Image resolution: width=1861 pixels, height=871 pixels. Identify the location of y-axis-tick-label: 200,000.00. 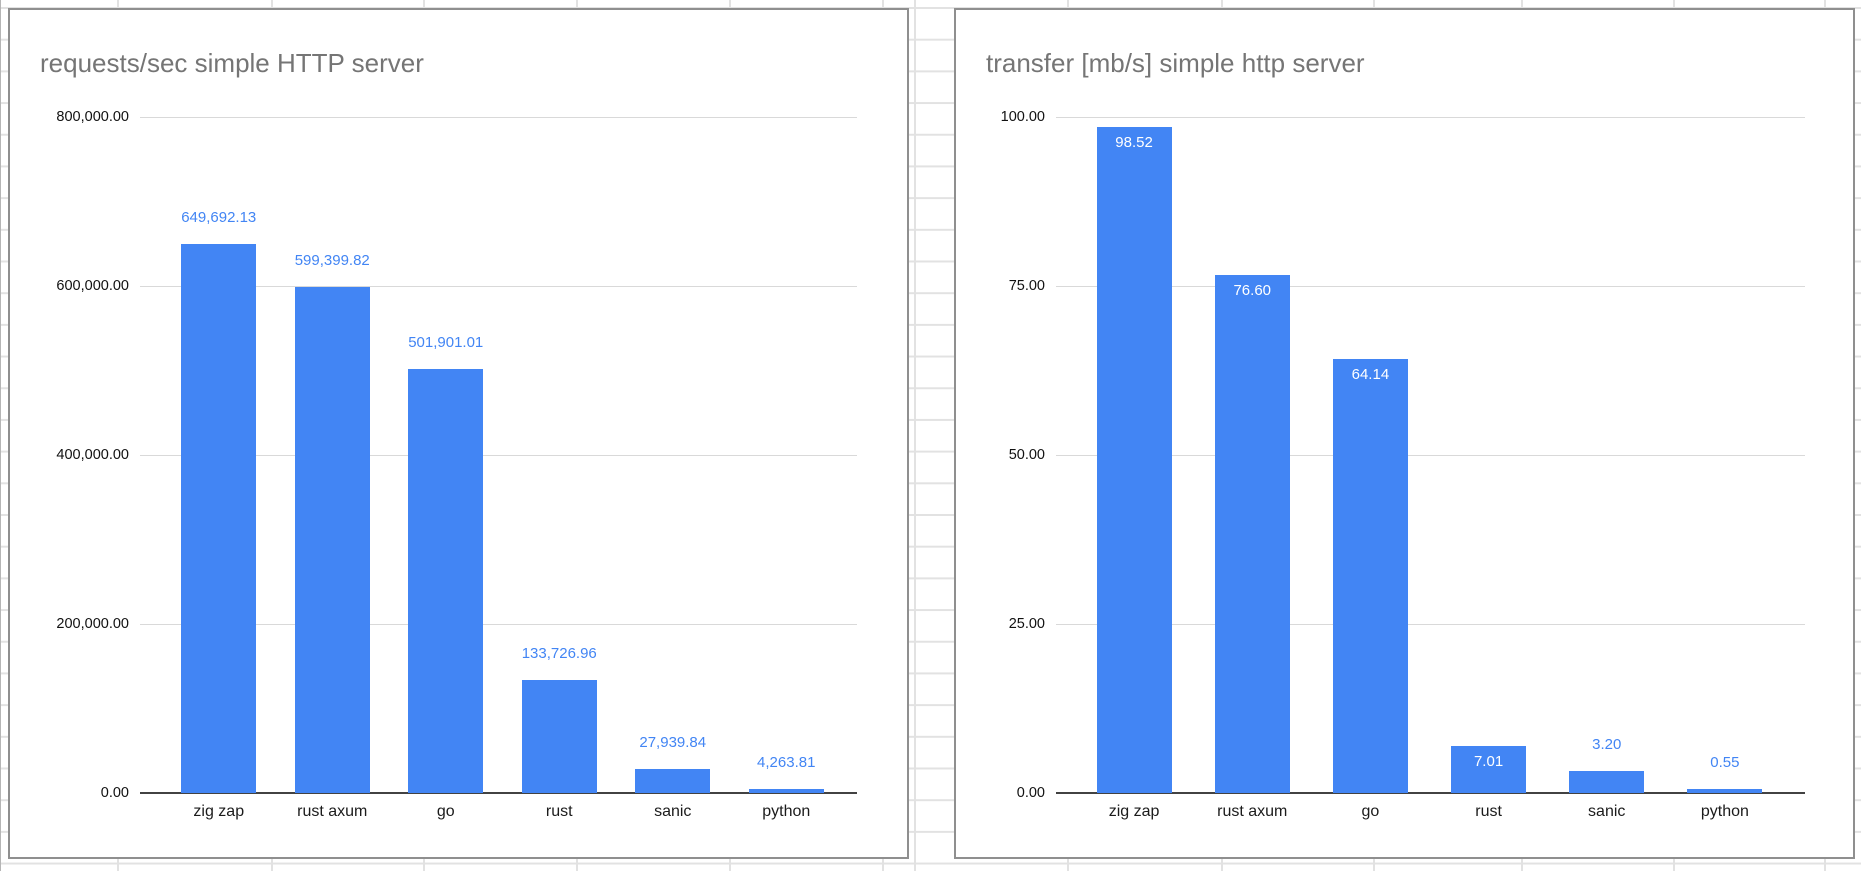
(92, 624).